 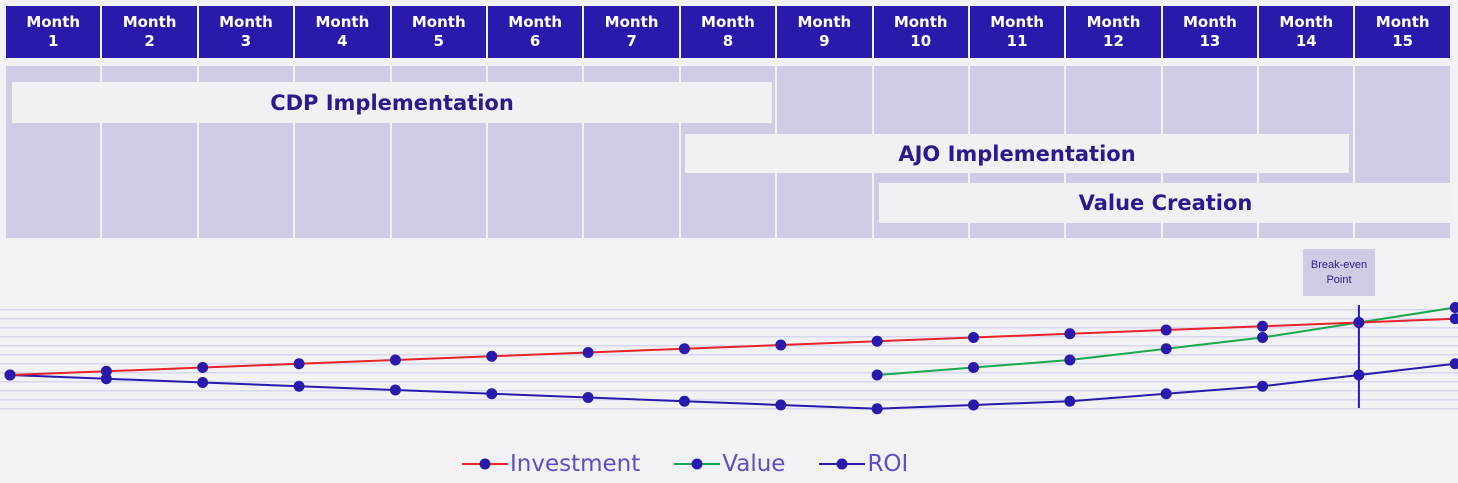 I want to click on month-header-1: Month 1, so click(x=54, y=32).